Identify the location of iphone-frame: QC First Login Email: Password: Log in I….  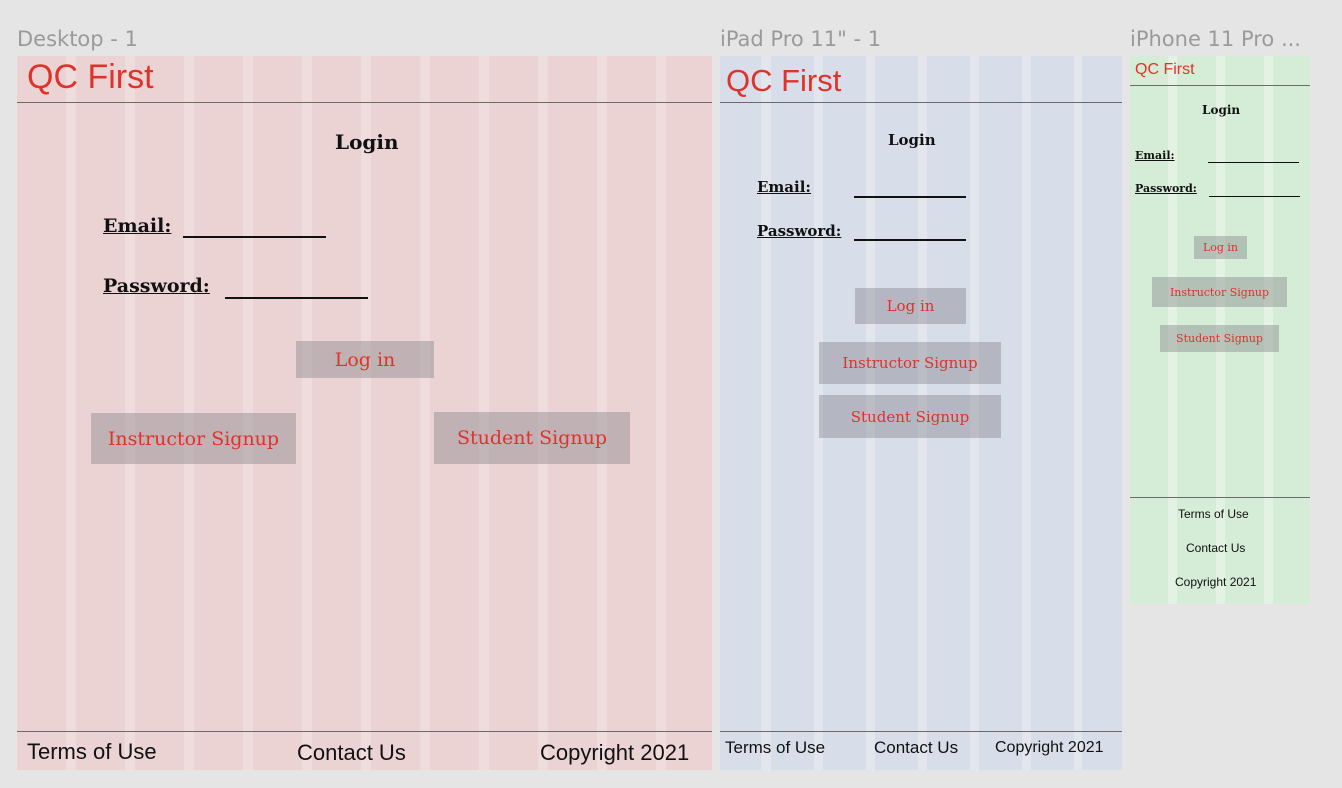
(1220, 330).